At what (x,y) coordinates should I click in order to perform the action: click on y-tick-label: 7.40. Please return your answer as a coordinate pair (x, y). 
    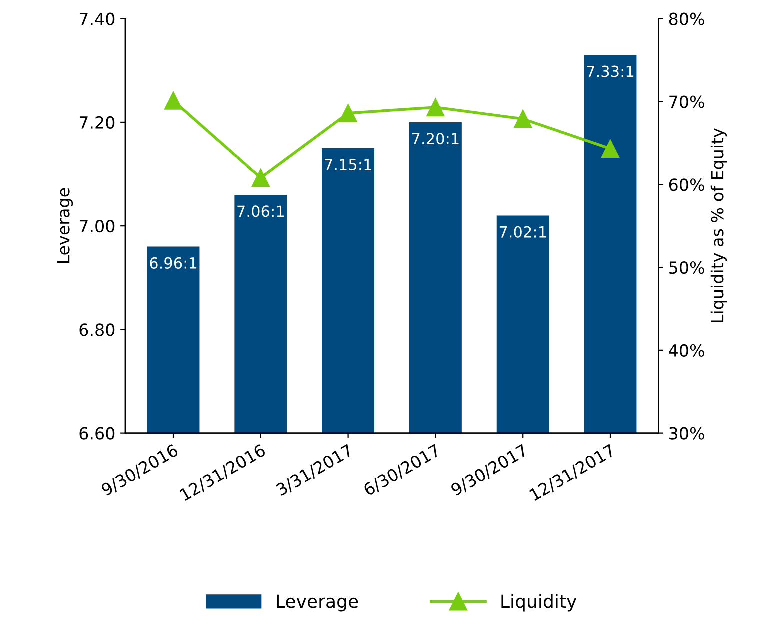
    Looking at the image, I should click on (97, 19).